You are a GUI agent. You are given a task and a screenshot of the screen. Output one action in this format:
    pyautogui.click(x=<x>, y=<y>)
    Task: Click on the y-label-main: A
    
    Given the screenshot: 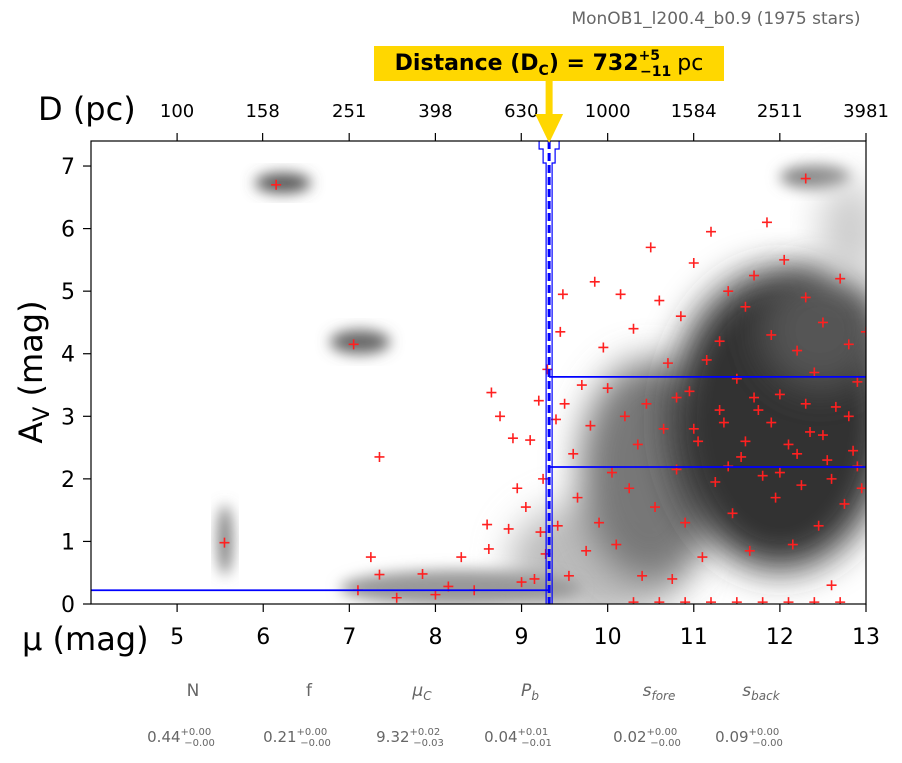 What is the action you would take?
    pyautogui.click(x=31, y=433)
    